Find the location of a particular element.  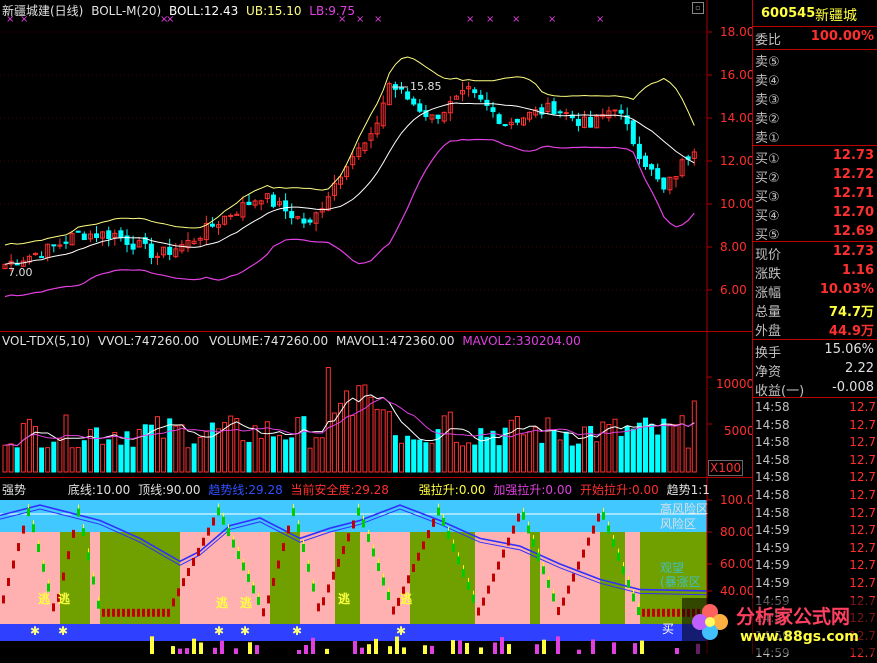

buy-label: 买④ is located at coordinates (767, 216).